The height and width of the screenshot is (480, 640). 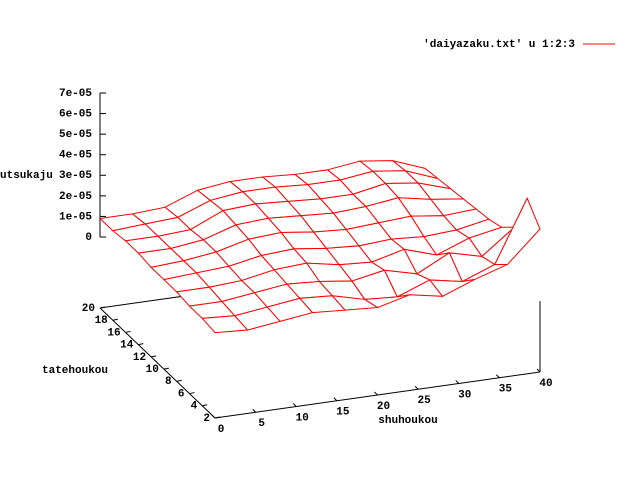 I want to click on y-tick-label: 6, so click(x=181, y=394).